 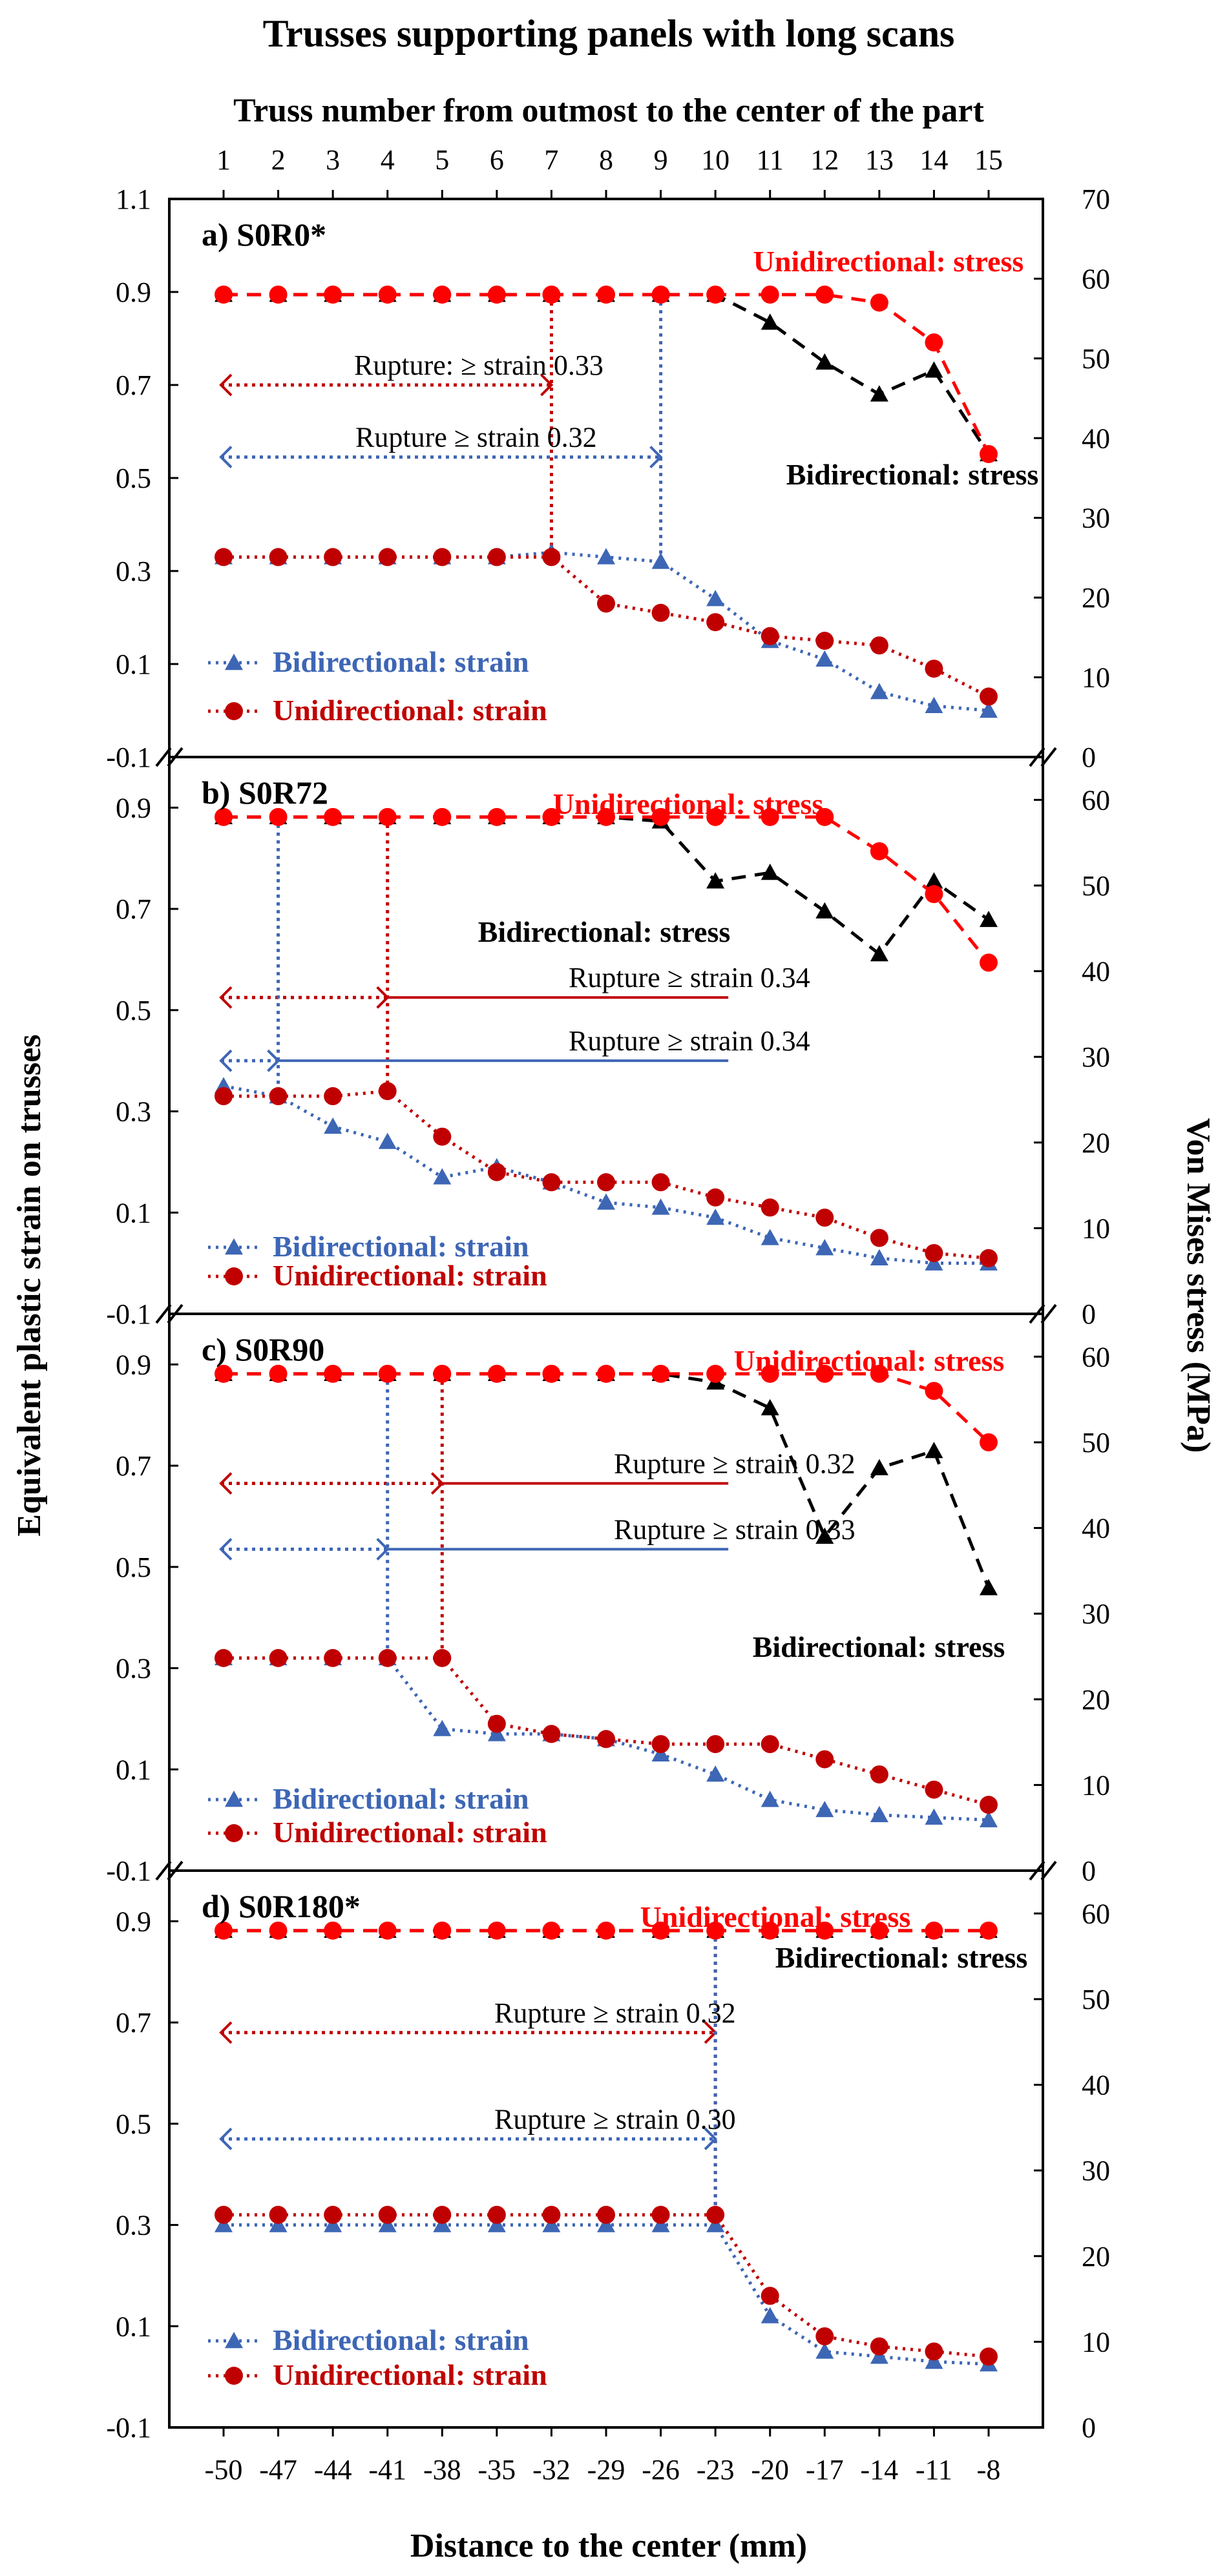 What do you see at coordinates (164, 1314) in the screenshot?
I see `axis-break-mark` at bounding box center [164, 1314].